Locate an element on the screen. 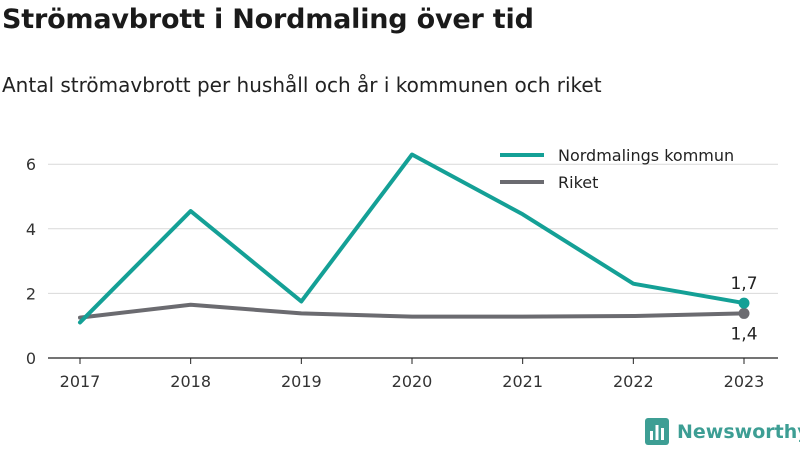  y-tick-label: 6 is located at coordinates (31, 164).